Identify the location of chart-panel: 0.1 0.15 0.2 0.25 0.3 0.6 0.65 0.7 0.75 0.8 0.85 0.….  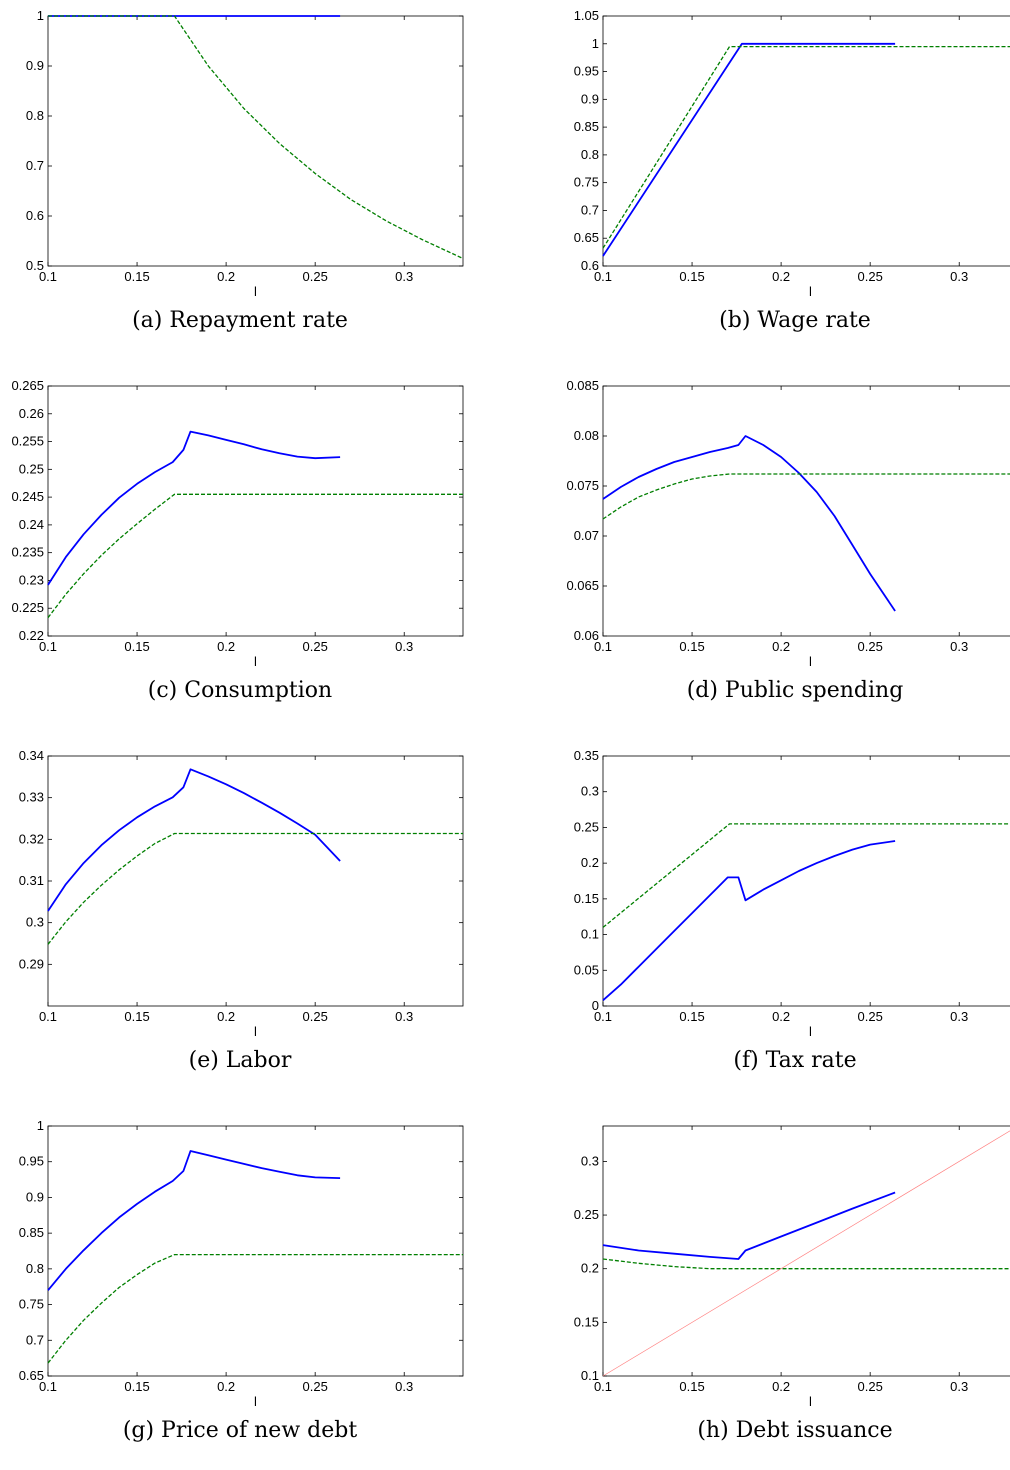
(782, 173).